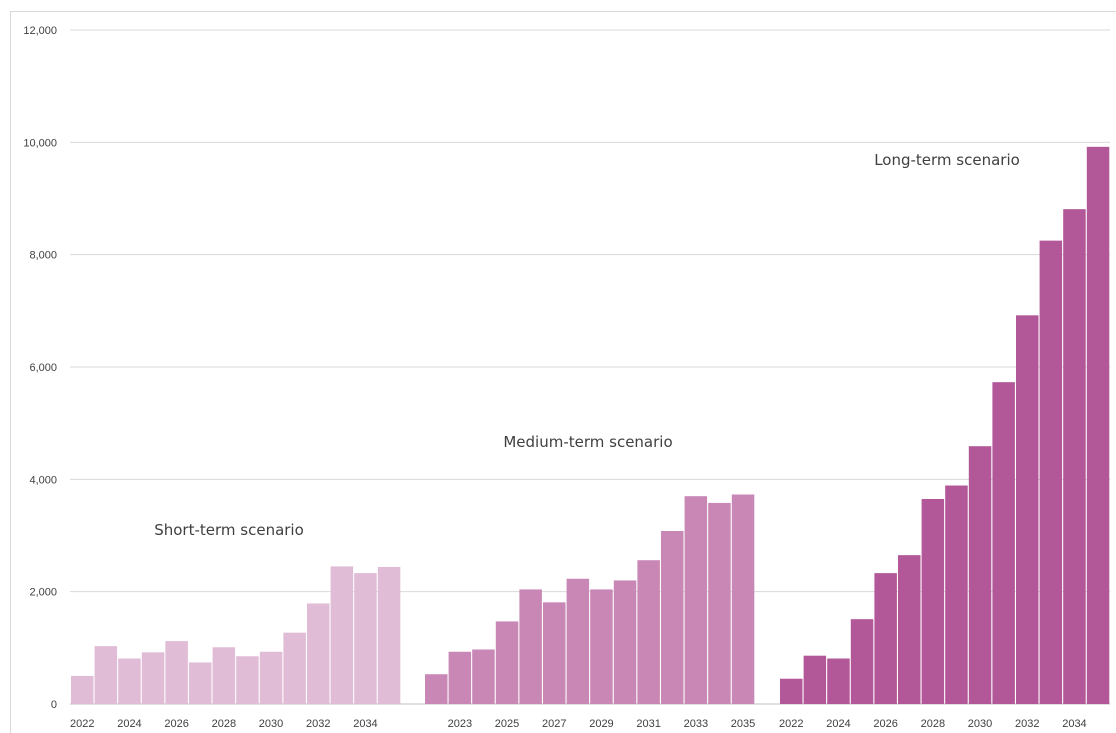 This screenshot has width=1116, height=733. What do you see at coordinates (43, 256) in the screenshot?
I see `y-tick-label: 8,000` at bounding box center [43, 256].